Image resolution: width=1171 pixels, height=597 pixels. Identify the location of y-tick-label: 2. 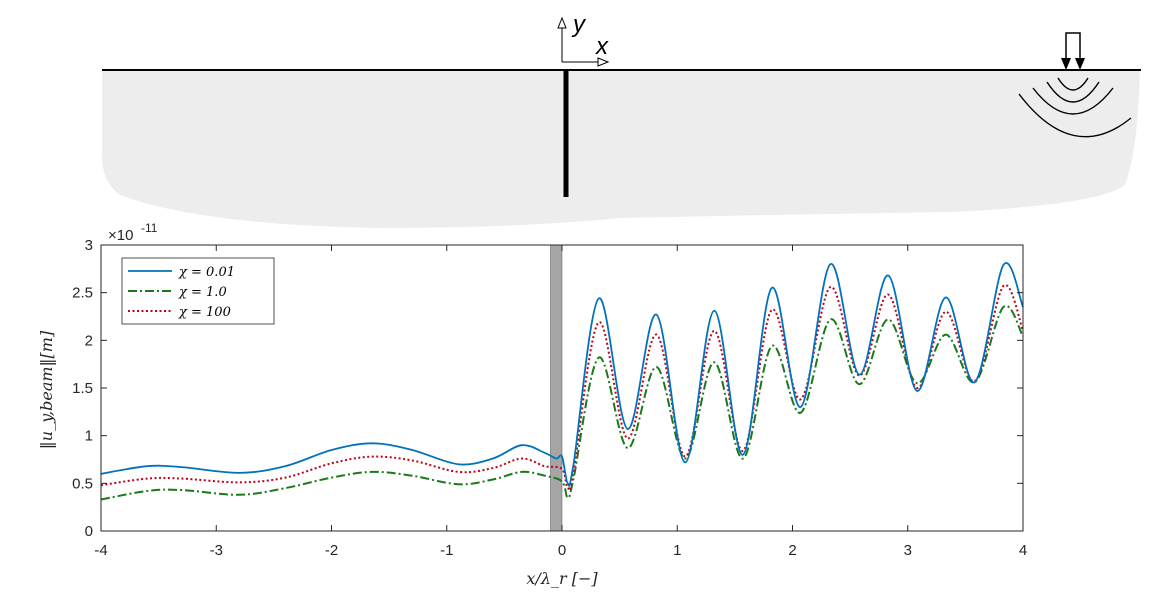
(89, 340).